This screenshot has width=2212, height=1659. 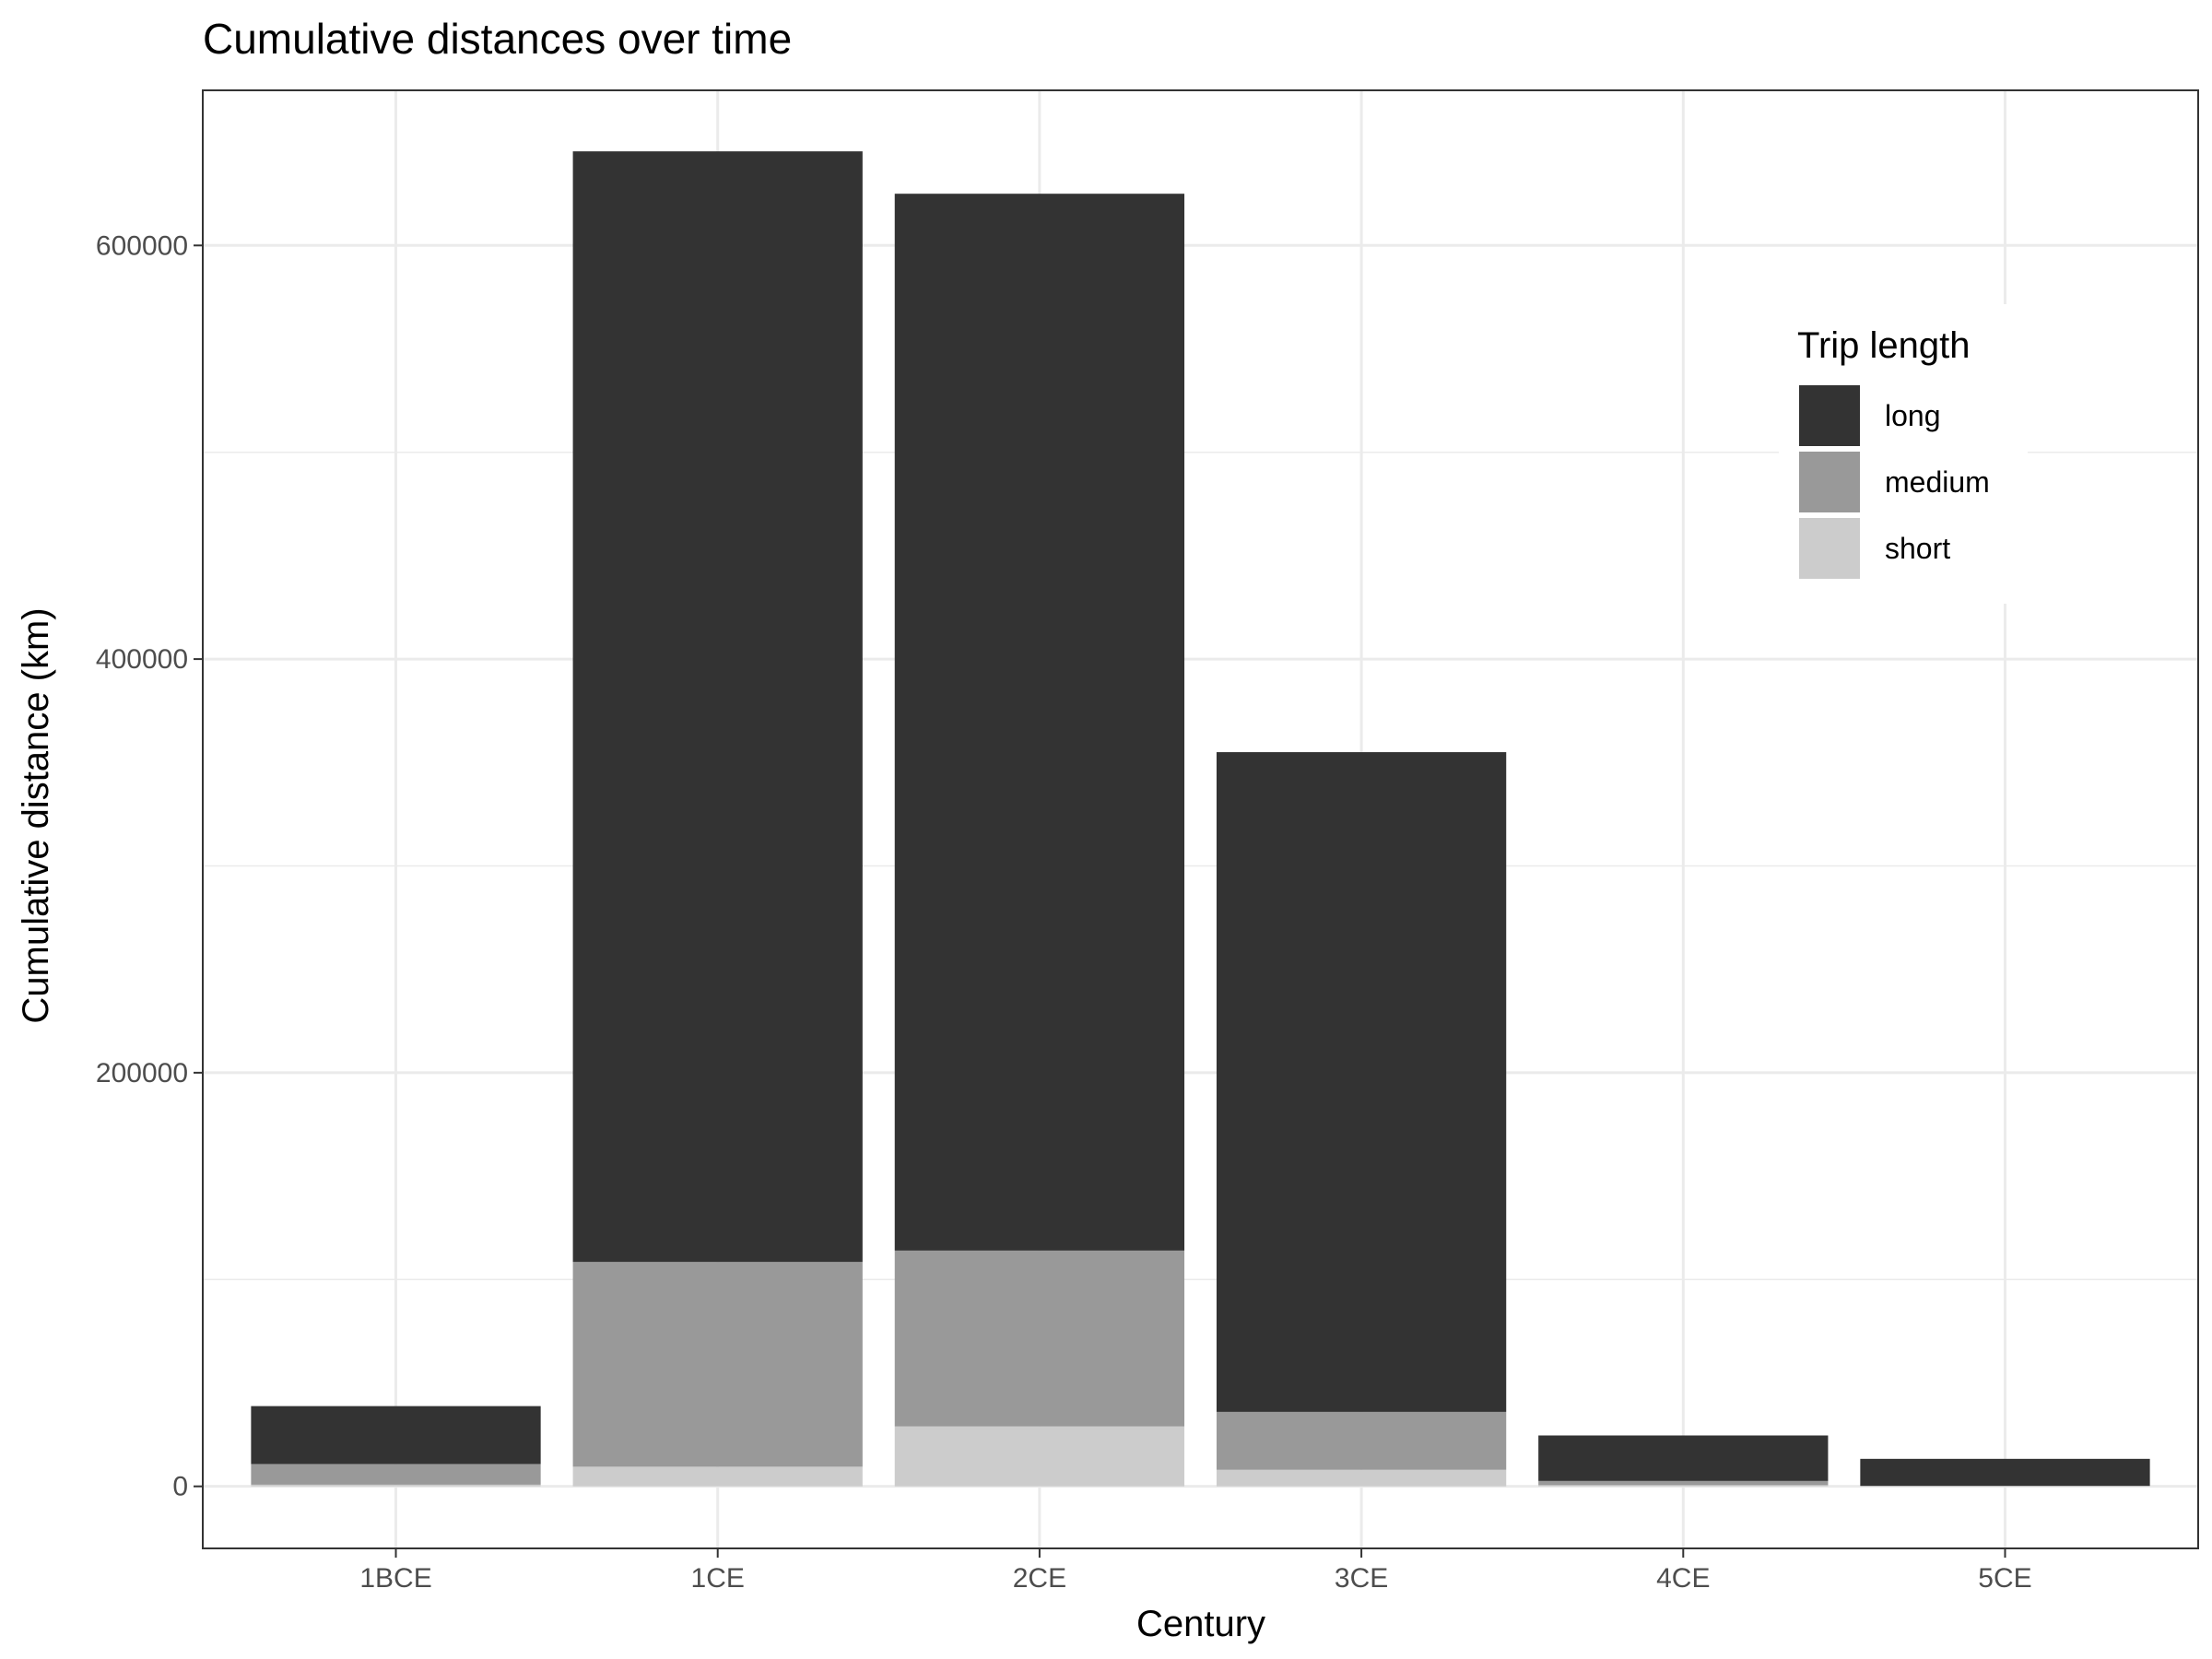 I want to click on bar-long-5CE, so click(x=2005, y=1472).